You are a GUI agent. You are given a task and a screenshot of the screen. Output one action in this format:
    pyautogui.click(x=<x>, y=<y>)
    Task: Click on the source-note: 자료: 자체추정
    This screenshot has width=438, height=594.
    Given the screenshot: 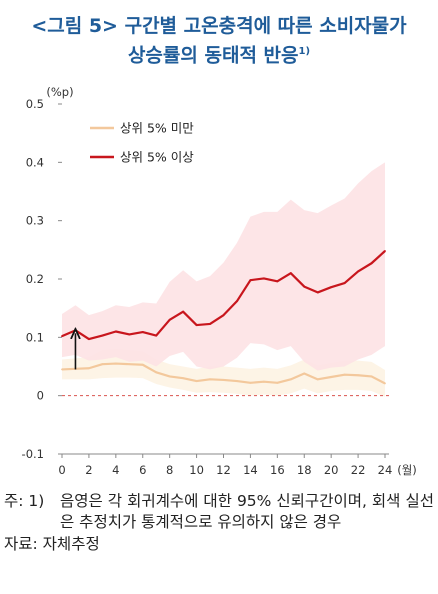 What is the action you would take?
    pyautogui.click(x=52, y=544)
    